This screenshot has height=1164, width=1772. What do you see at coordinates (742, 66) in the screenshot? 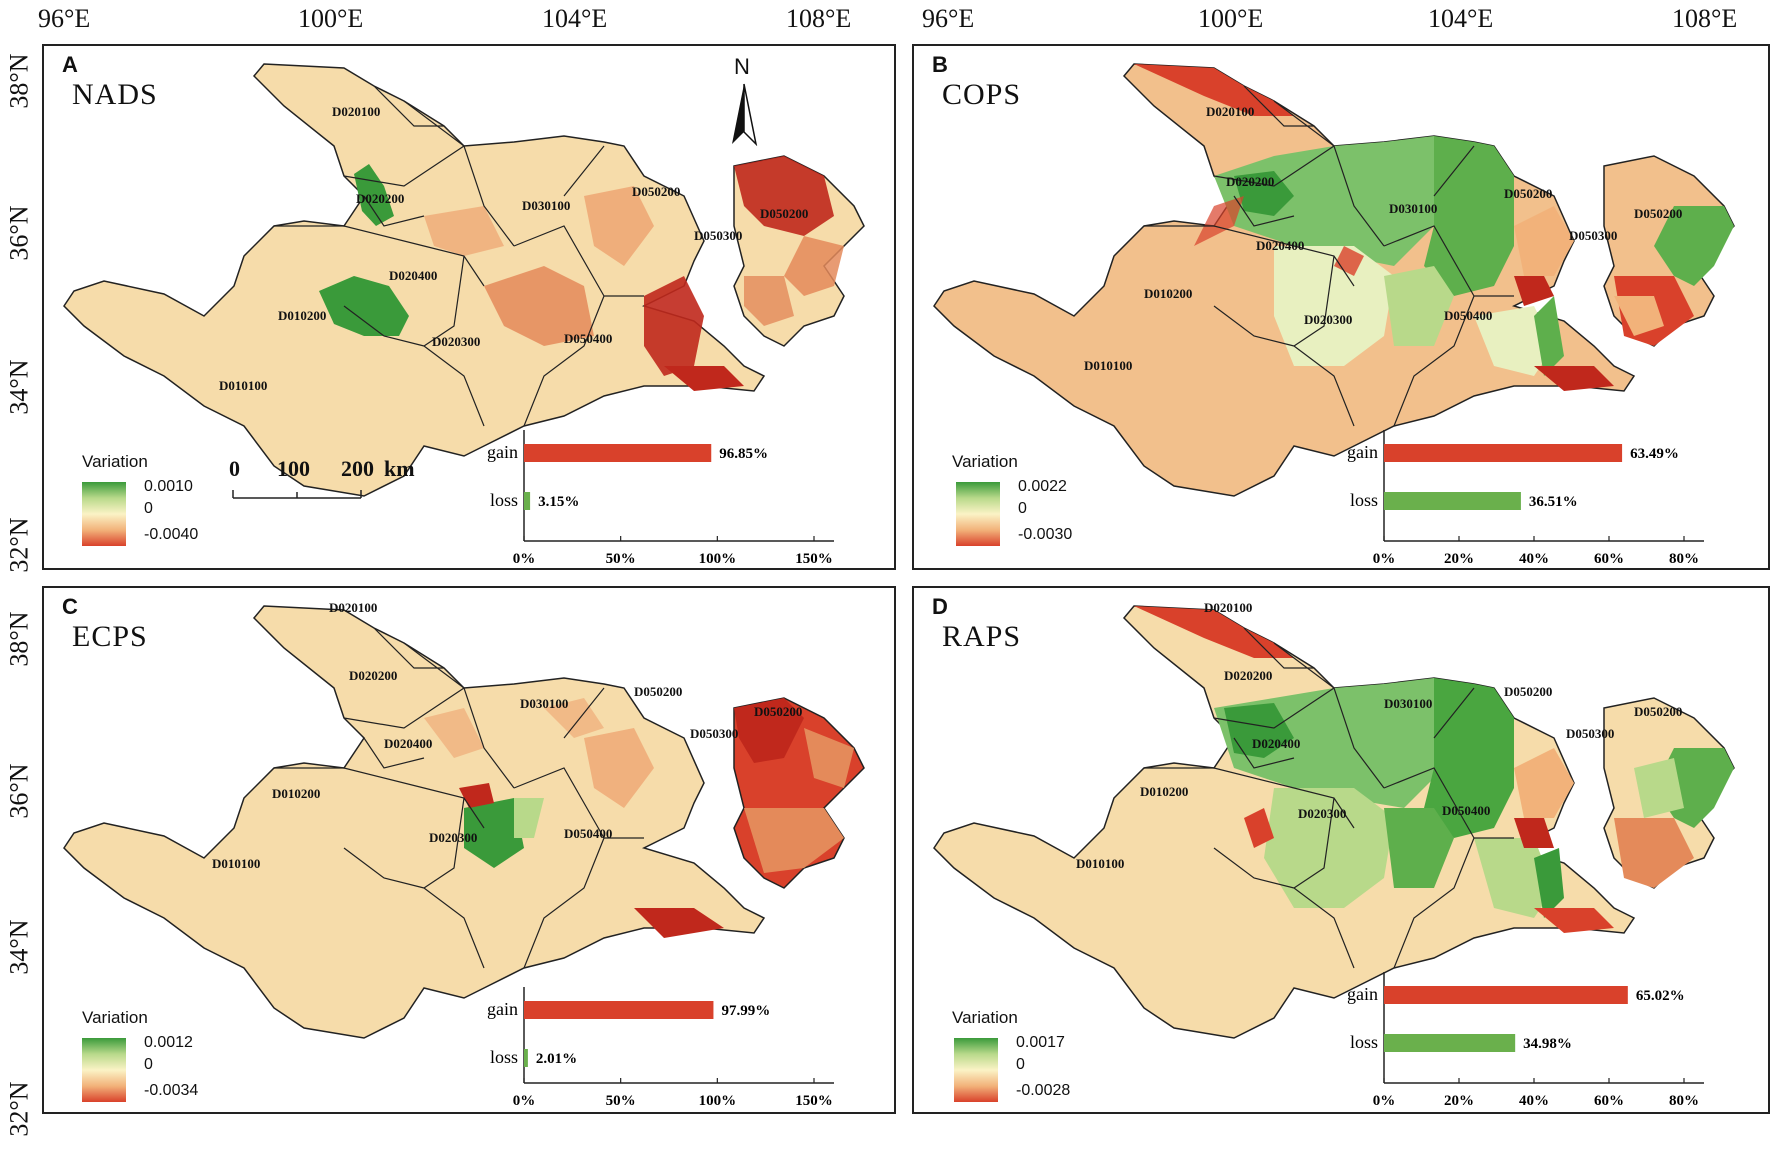
I see `north-label: N` at bounding box center [742, 66].